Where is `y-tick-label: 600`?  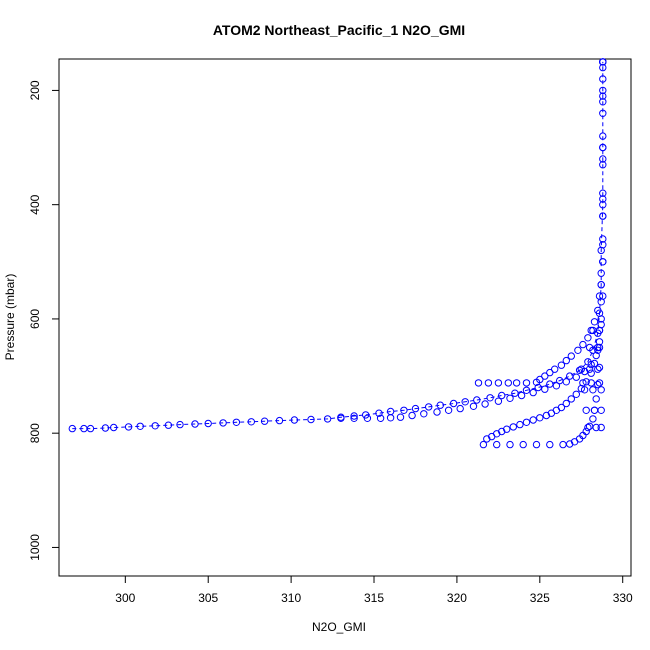 y-tick-label: 600 is located at coordinates (35, 319).